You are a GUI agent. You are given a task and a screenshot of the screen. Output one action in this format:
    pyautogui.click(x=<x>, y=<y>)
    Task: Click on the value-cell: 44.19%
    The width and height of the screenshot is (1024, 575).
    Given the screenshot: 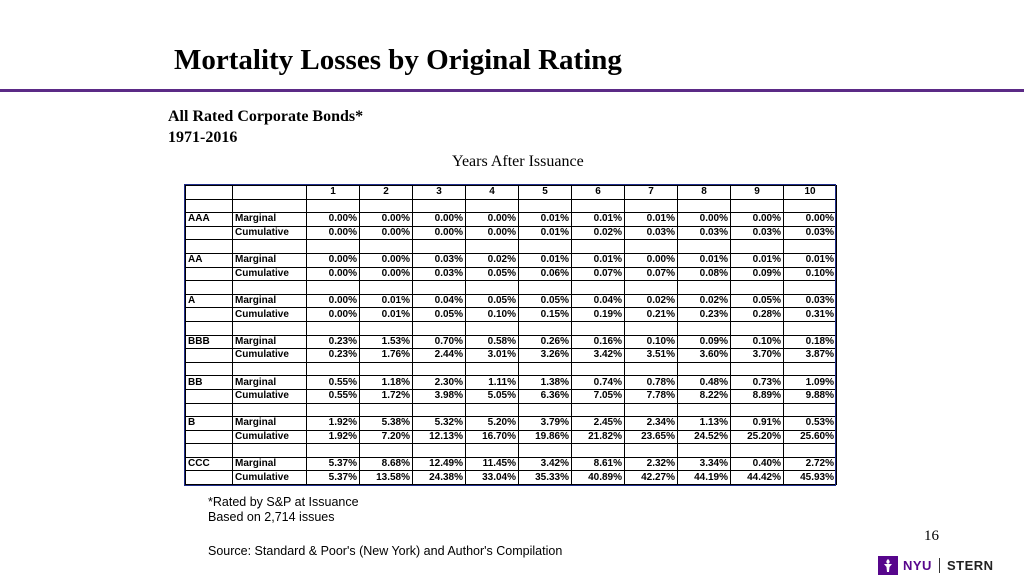 What is the action you would take?
    pyautogui.click(x=704, y=478)
    